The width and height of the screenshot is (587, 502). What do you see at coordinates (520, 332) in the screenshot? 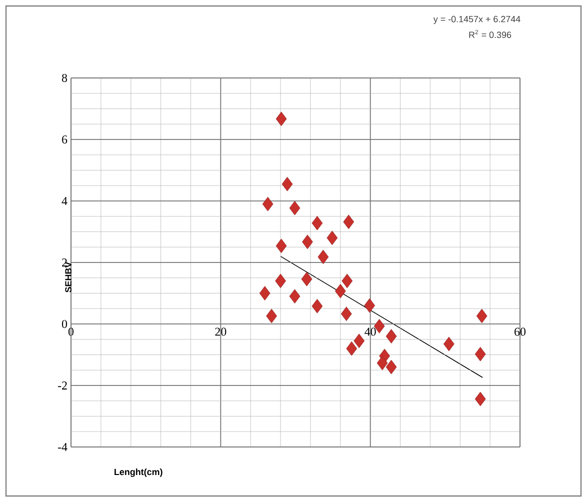
I see `x-tick-label: 60` at bounding box center [520, 332].